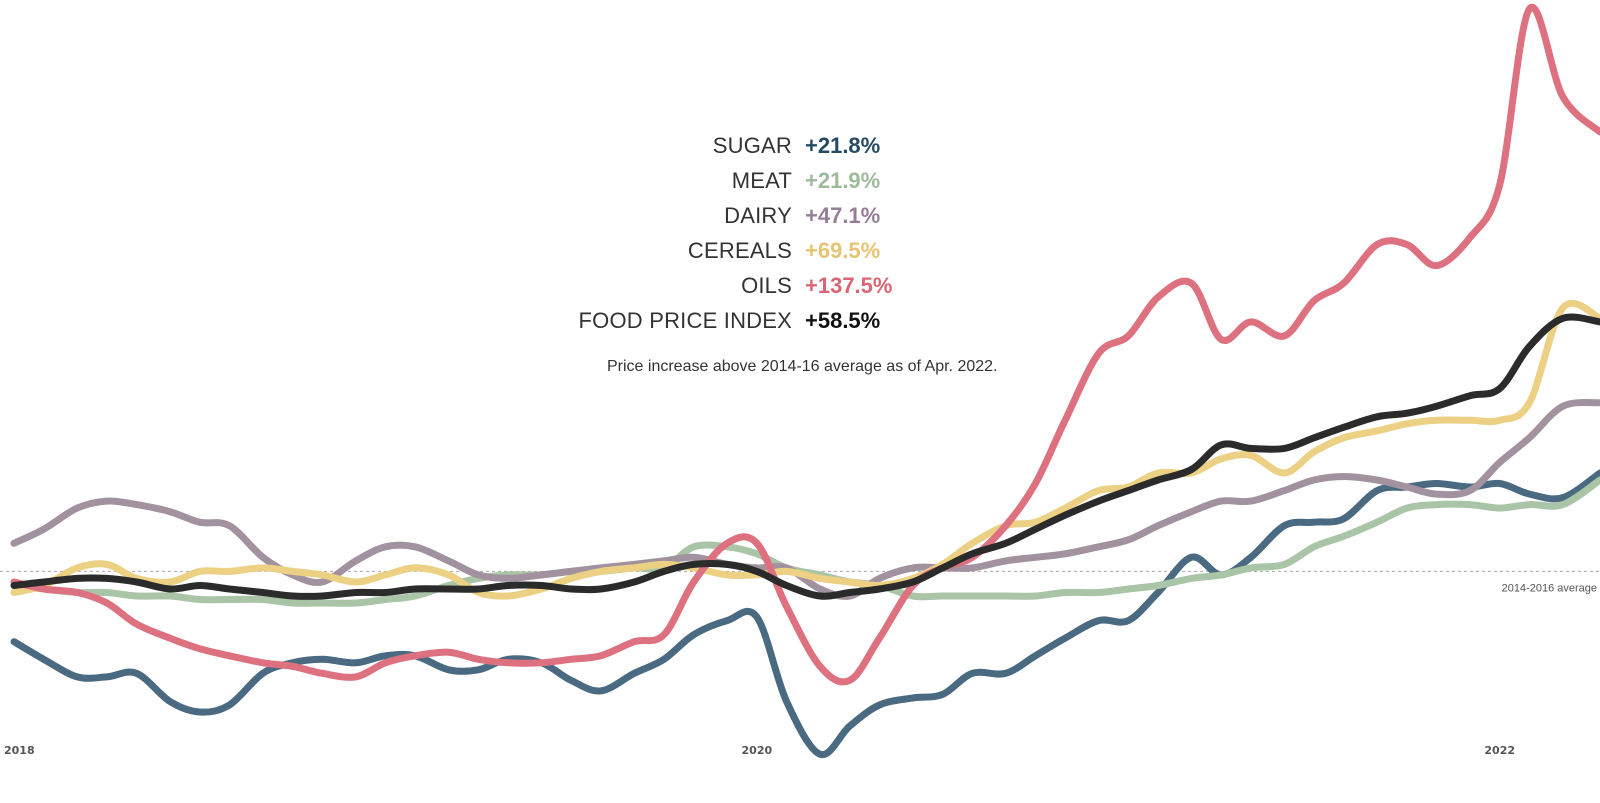 This screenshot has height=803, width=1600. I want to click on x-tick-label-2020: 2020, so click(757, 750).